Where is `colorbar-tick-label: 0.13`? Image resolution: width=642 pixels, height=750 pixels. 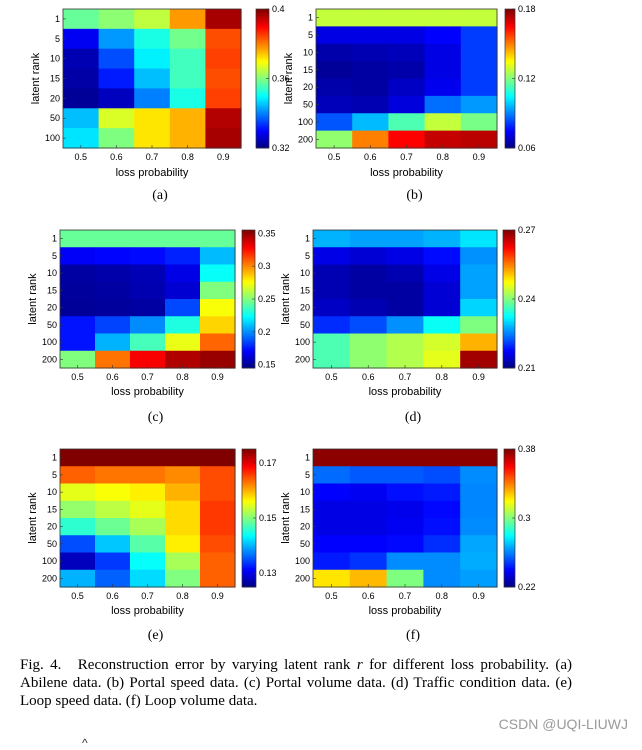 colorbar-tick-label: 0.13 is located at coordinates (268, 573).